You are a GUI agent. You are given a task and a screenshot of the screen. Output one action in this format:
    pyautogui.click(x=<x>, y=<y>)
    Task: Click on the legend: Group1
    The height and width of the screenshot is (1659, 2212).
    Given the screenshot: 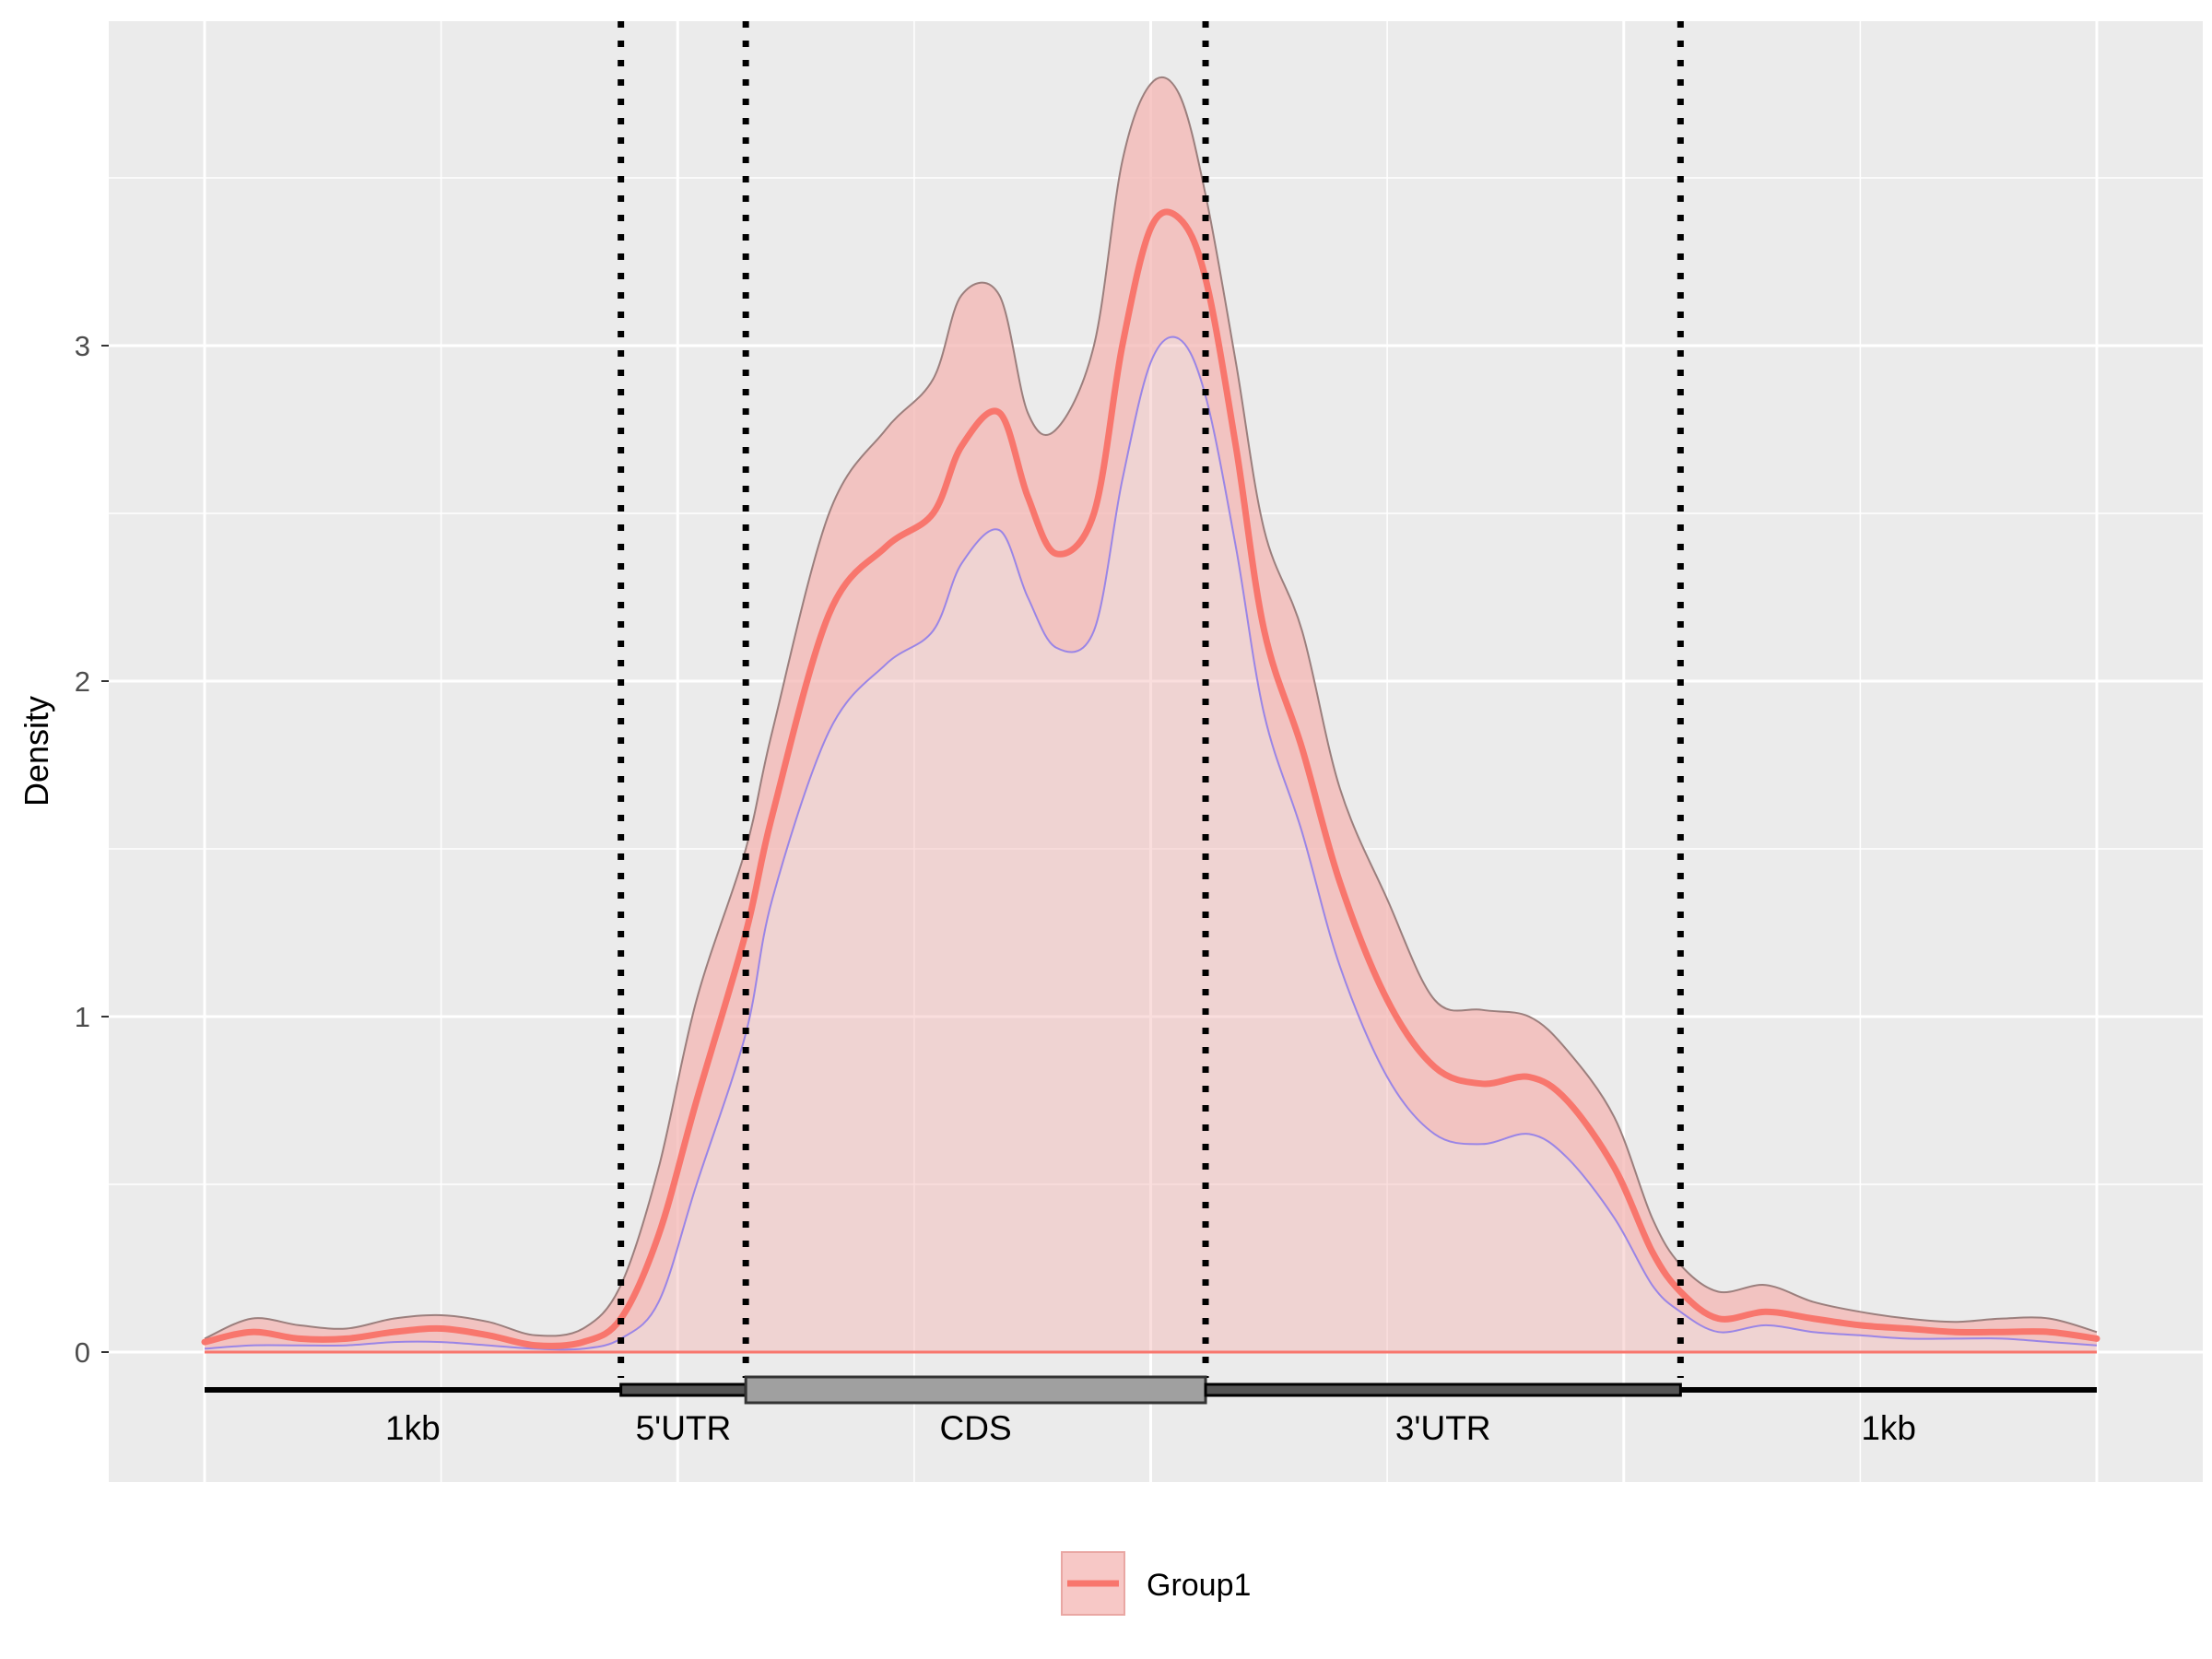 What is the action you would take?
    pyautogui.click(x=1156, y=1583)
    